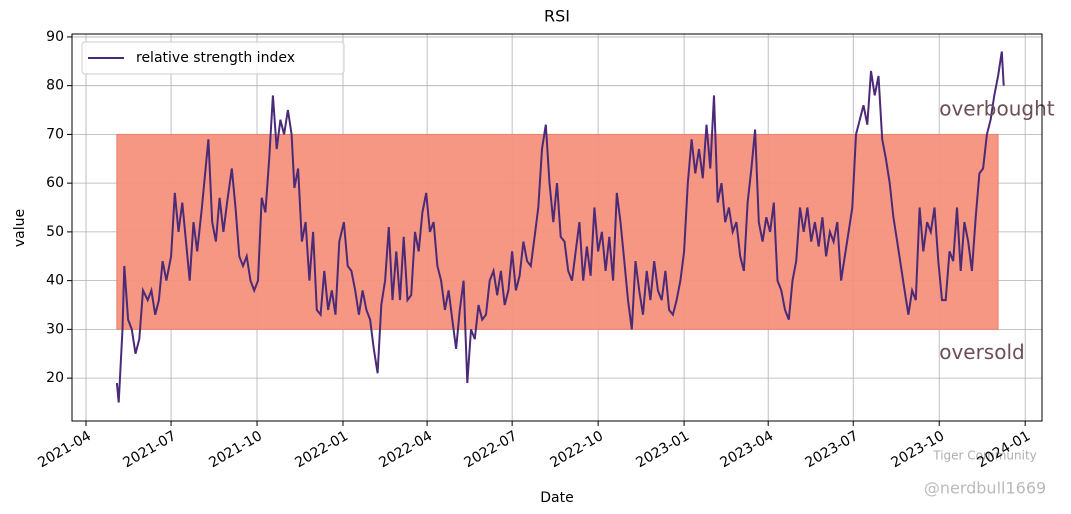 This screenshot has height=514, width=1071. Describe the element at coordinates (215, 58) in the screenshot. I see `legend-label: relative strength index` at that location.